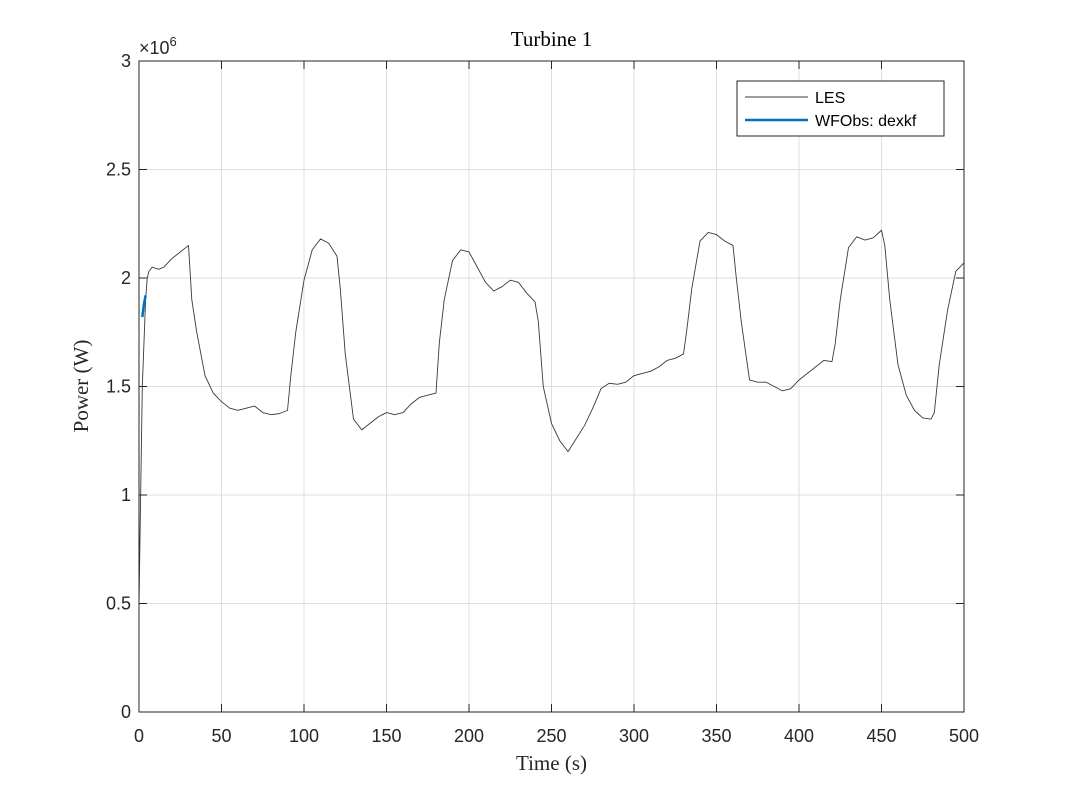  What do you see at coordinates (126, 495) in the screenshot?
I see `y-tick-label: 1` at bounding box center [126, 495].